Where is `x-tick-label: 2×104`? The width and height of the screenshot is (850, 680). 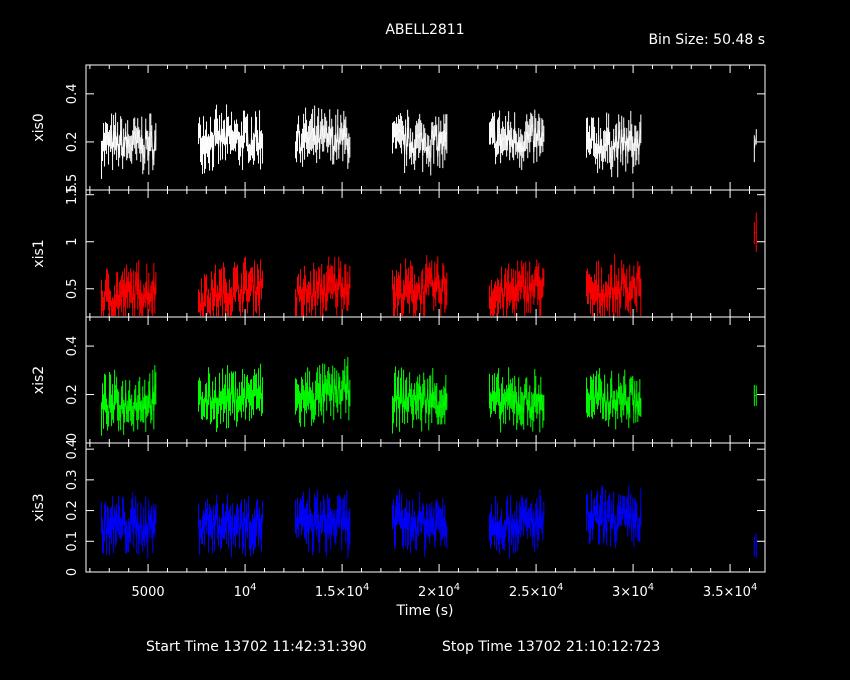
x-tick-label: 2×104 is located at coordinates (439, 591).